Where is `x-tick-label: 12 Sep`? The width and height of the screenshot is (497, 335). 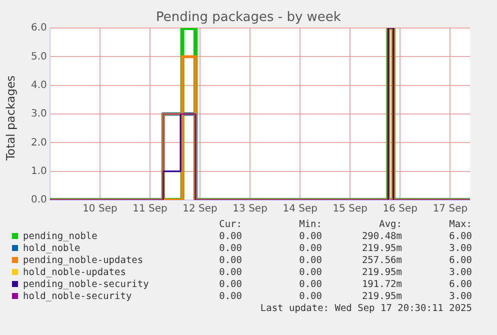 x-tick-label: 12 Sep is located at coordinates (200, 209).